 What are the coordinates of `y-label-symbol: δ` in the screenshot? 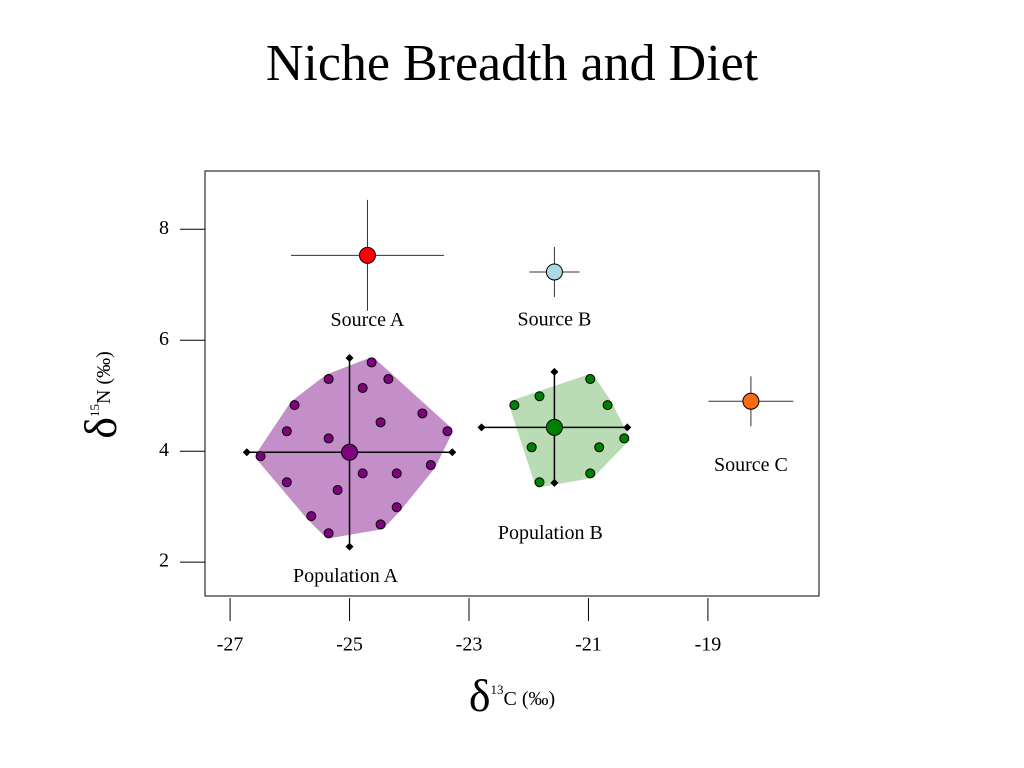 It's located at (100, 428).